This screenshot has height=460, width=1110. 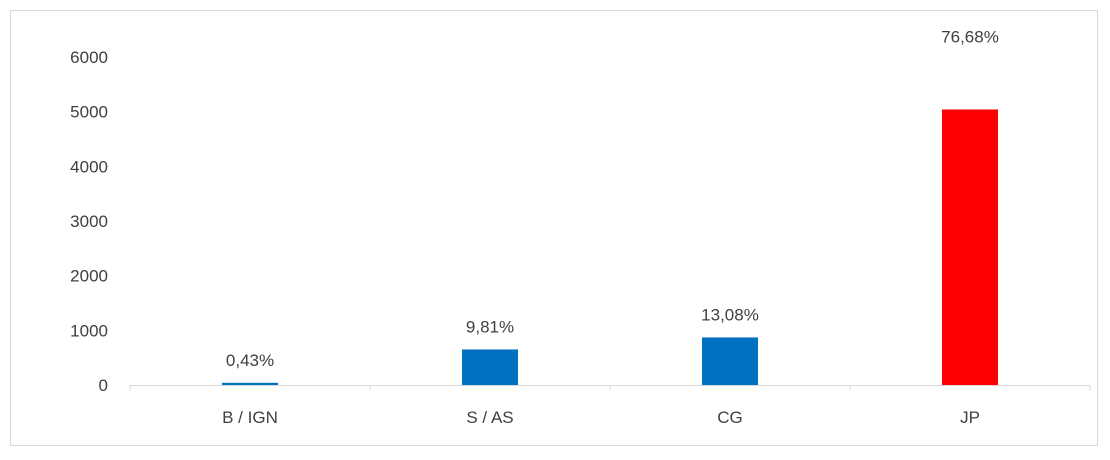 What do you see at coordinates (610, 388) in the screenshot?
I see `category-ticks` at bounding box center [610, 388].